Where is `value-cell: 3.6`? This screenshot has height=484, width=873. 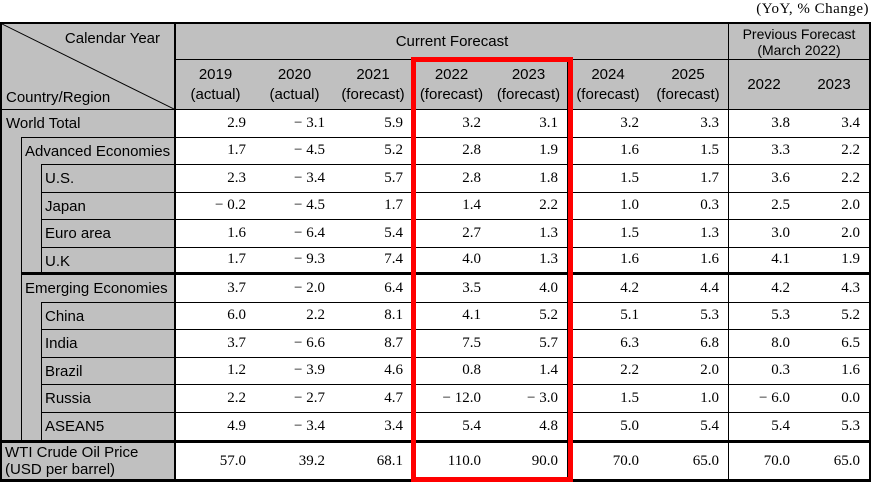
value-cell: 3.6 is located at coordinates (764, 179).